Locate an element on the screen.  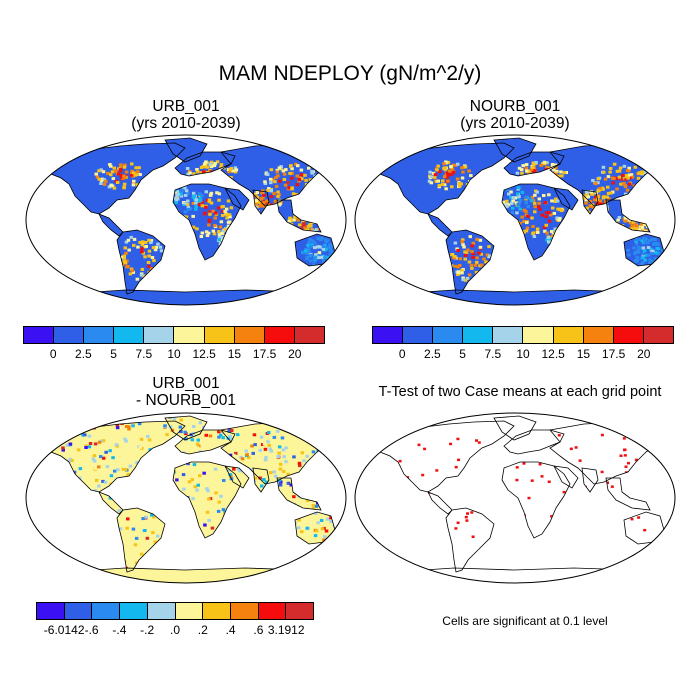
colorbar-difference-labels-tick: 3.1912 is located at coordinates (286, 630).